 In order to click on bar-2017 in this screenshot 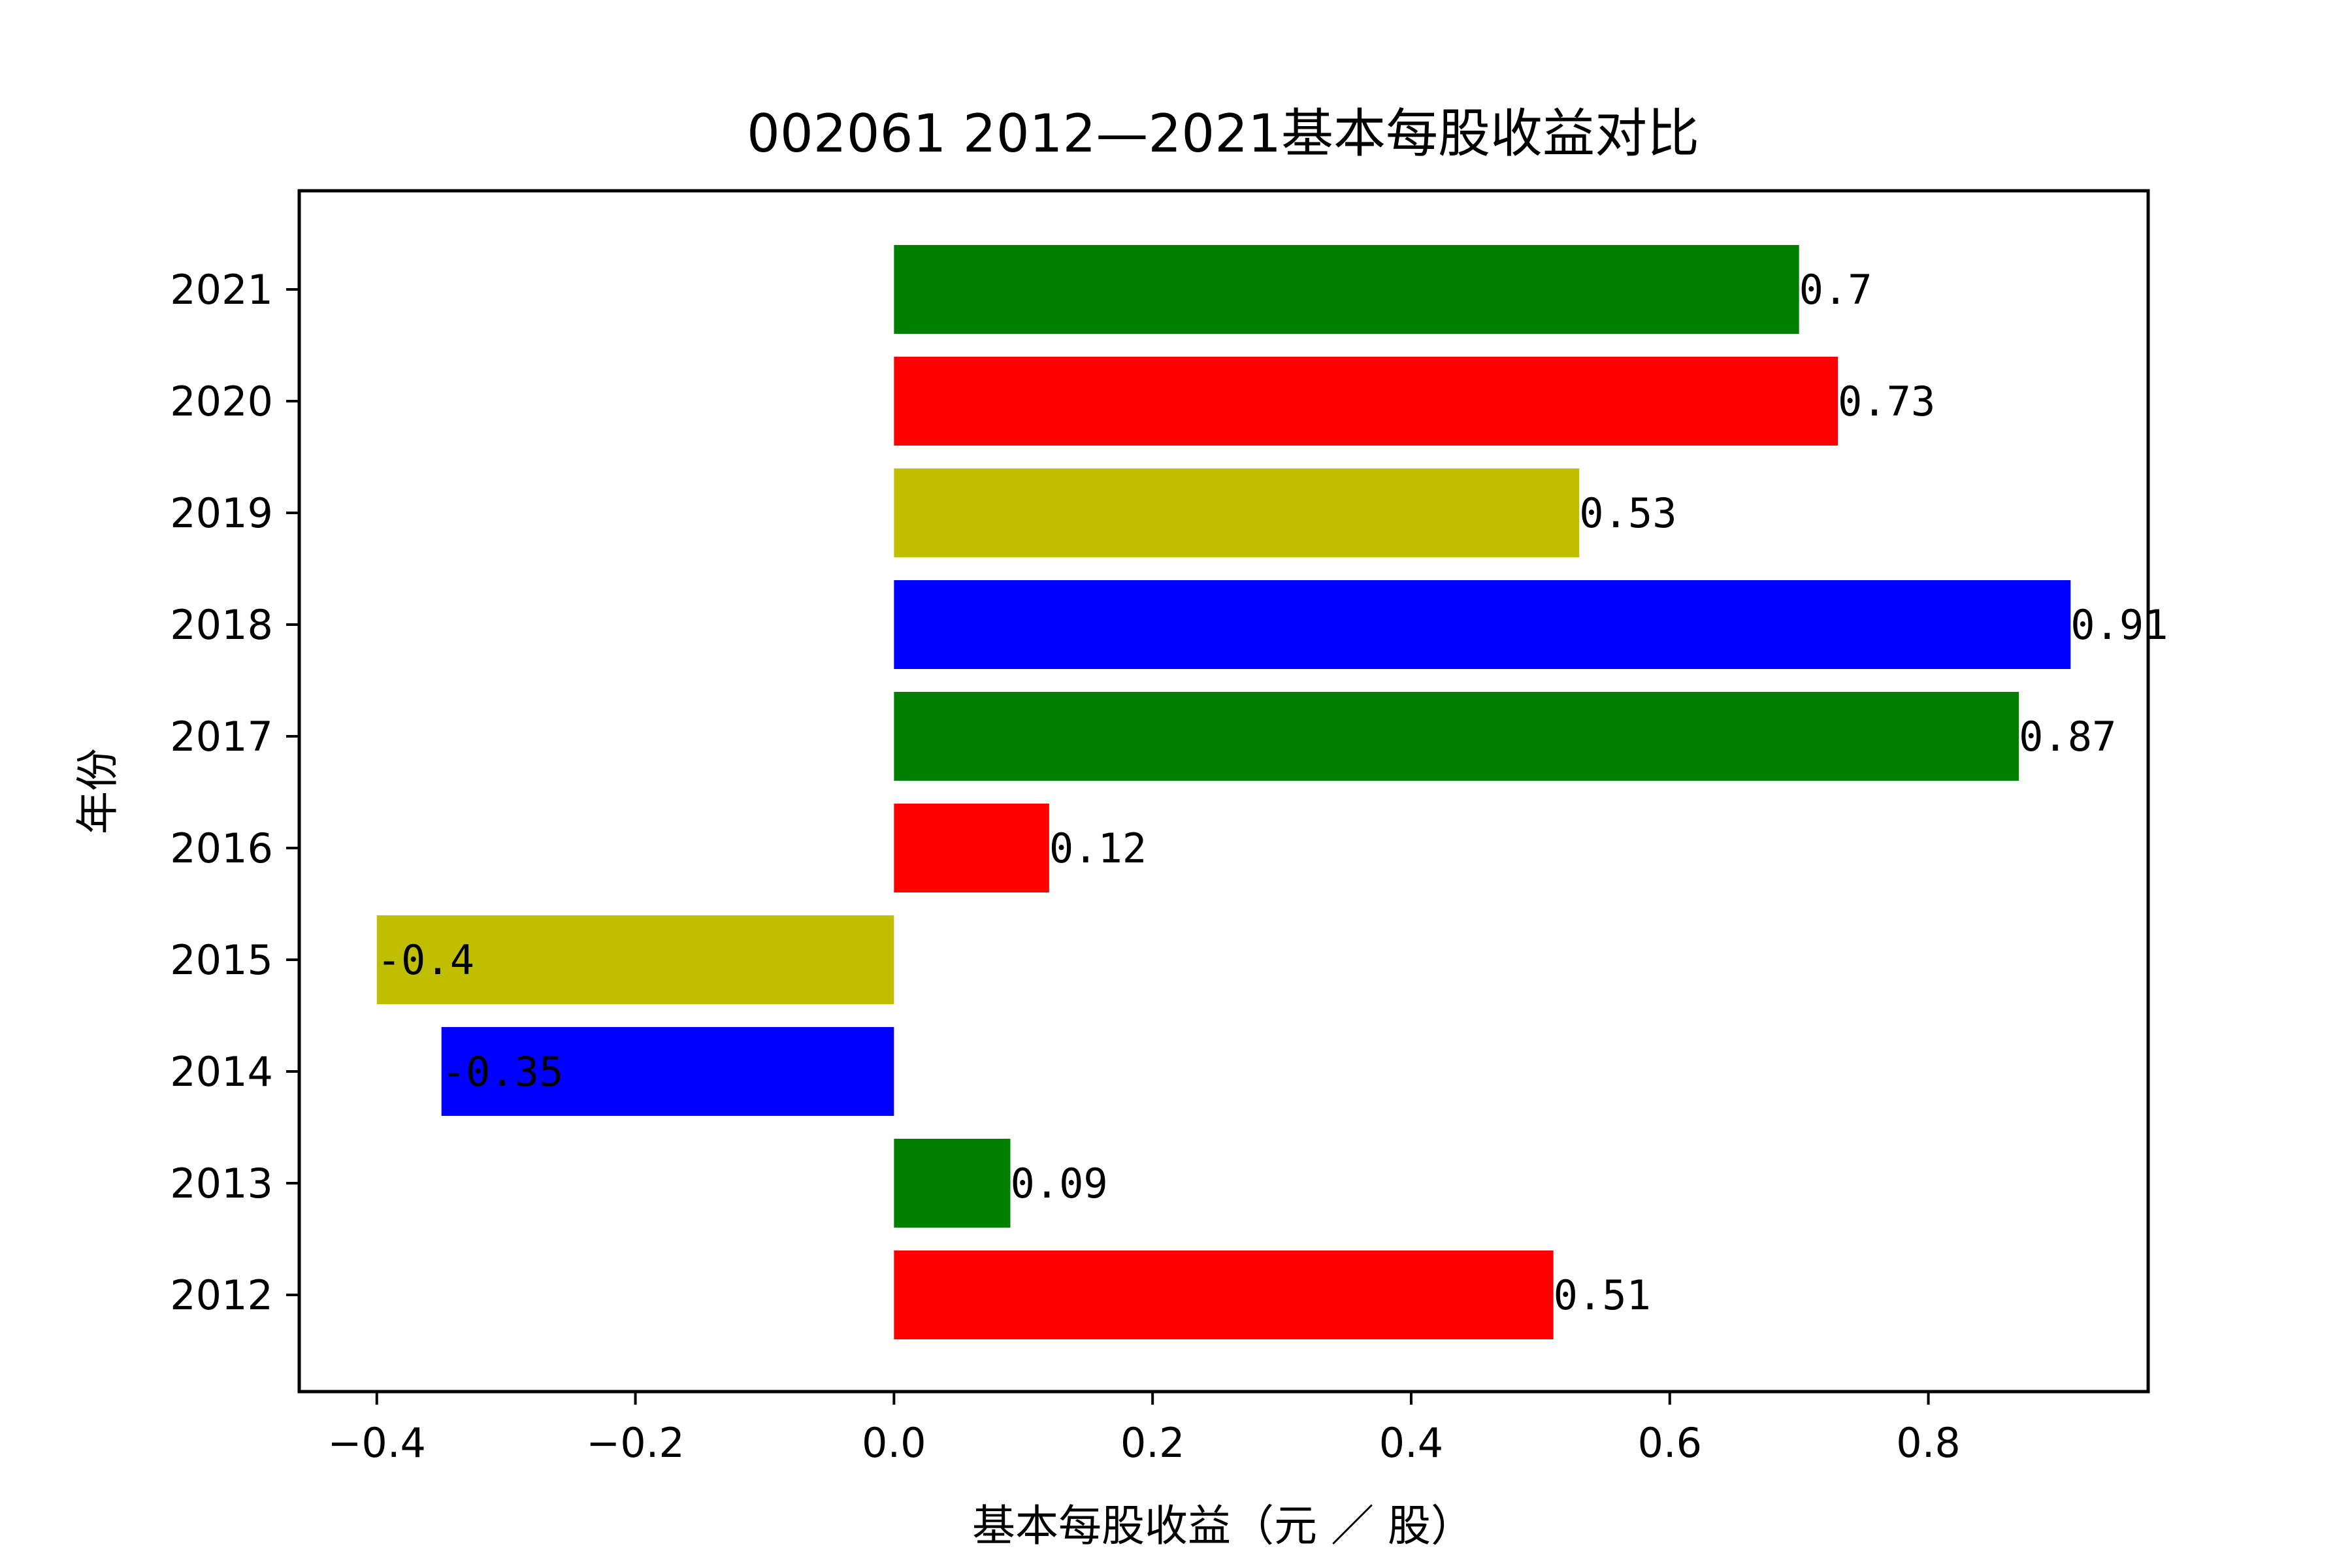, I will do `click(1456, 736)`.